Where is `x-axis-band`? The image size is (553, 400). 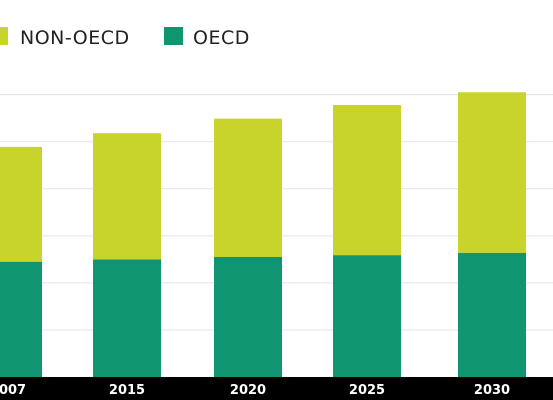 x-axis-band is located at coordinates (276, 388).